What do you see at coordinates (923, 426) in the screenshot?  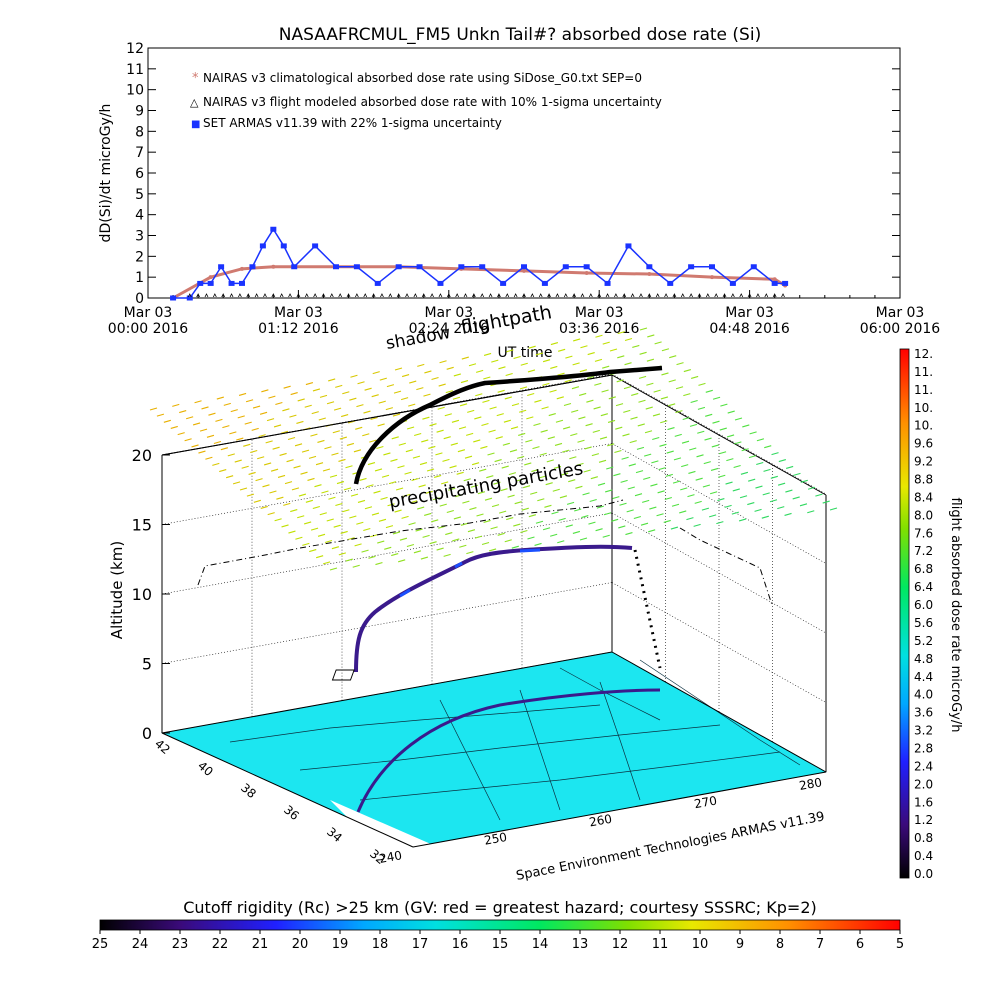 I see `right-colorbar-tick-label: 10.` at bounding box center [923, 426].